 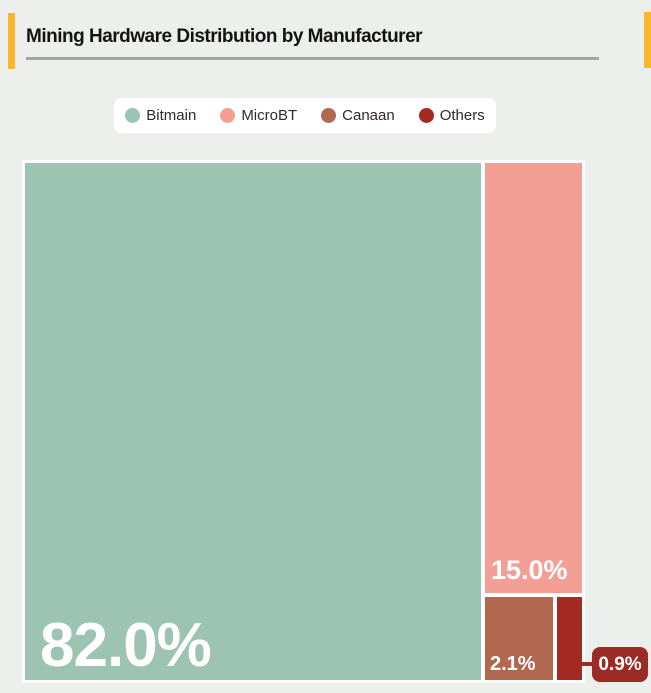 I want to click on legend-dot-others-icon, so click(x=426, y=115).